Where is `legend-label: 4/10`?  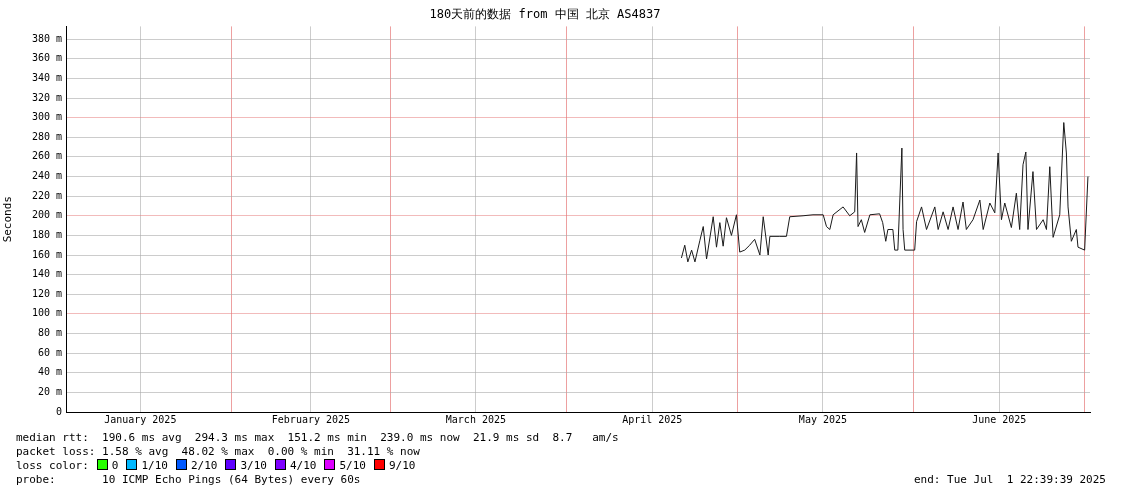
legend-label: 4/10 is located at coordinates (303, 465).